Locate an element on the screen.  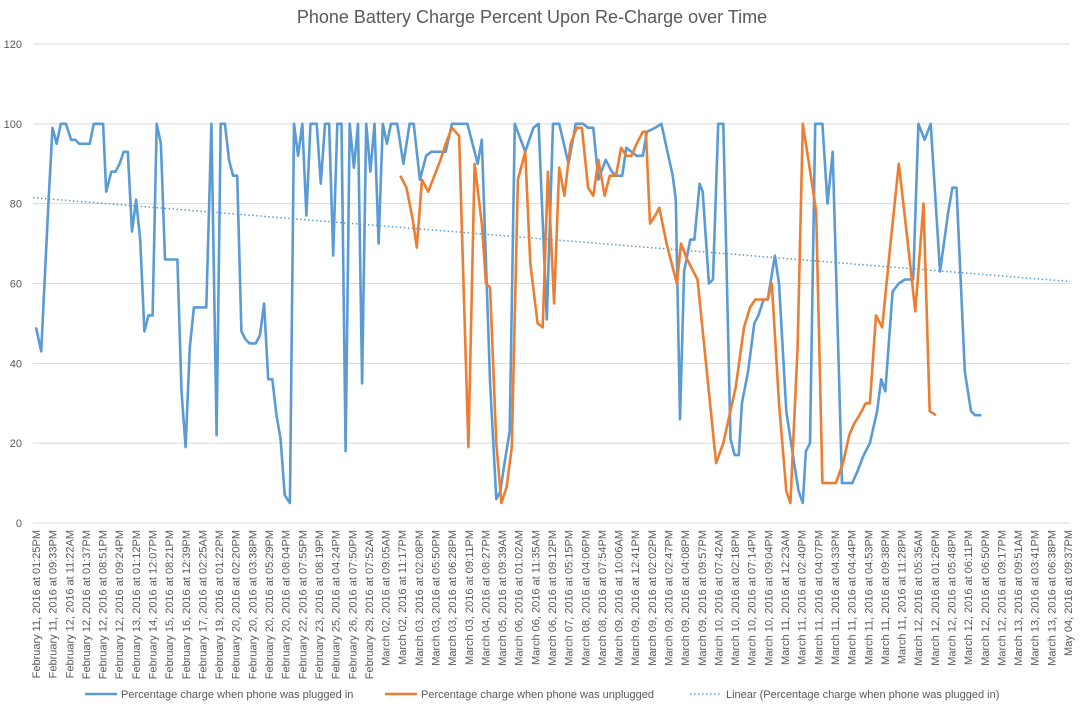
x-tick-label: March 11, 2016 at 04:44PM is located at coordinates (853, 597).